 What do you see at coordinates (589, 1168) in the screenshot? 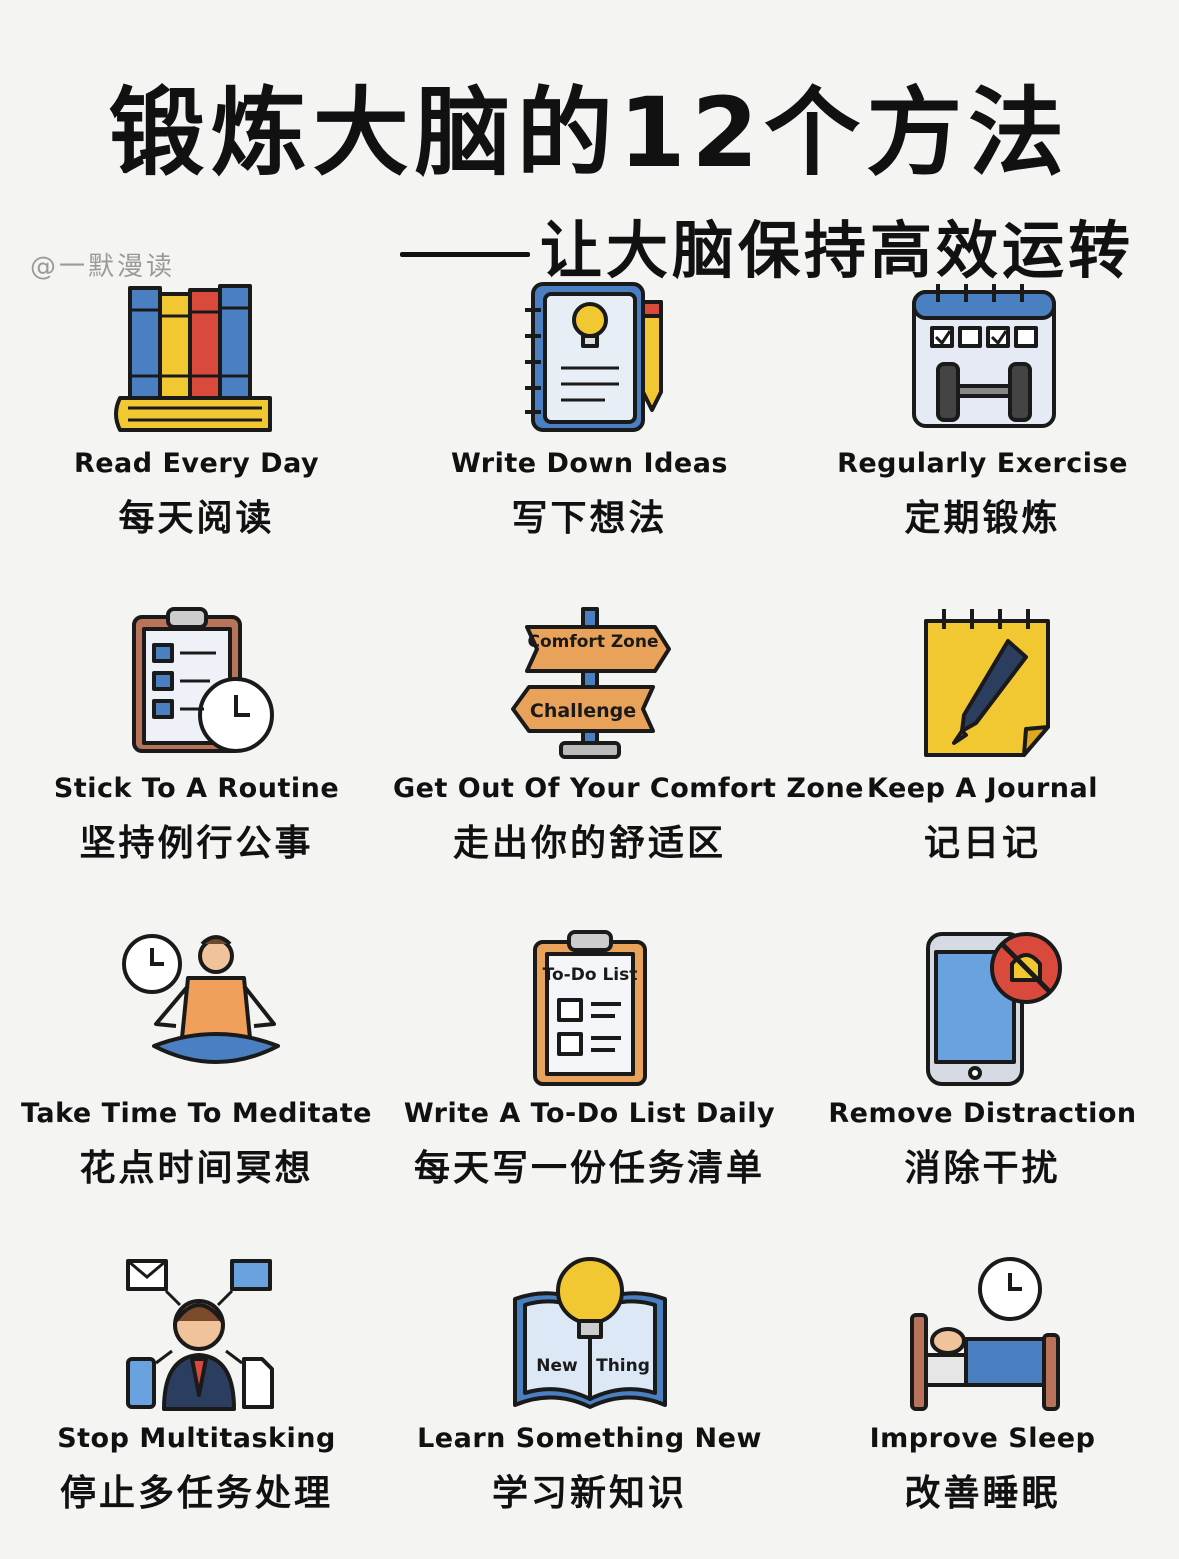
I see `tip-title-zh: 每天写一份任务清单` at bounding box center [589, 1168].